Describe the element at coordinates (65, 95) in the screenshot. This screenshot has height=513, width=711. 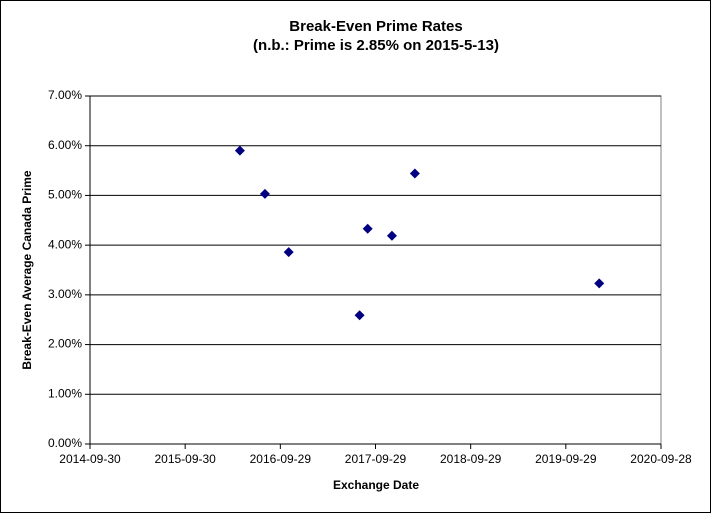
I see `y-tick-label: 7.00%` at that location.